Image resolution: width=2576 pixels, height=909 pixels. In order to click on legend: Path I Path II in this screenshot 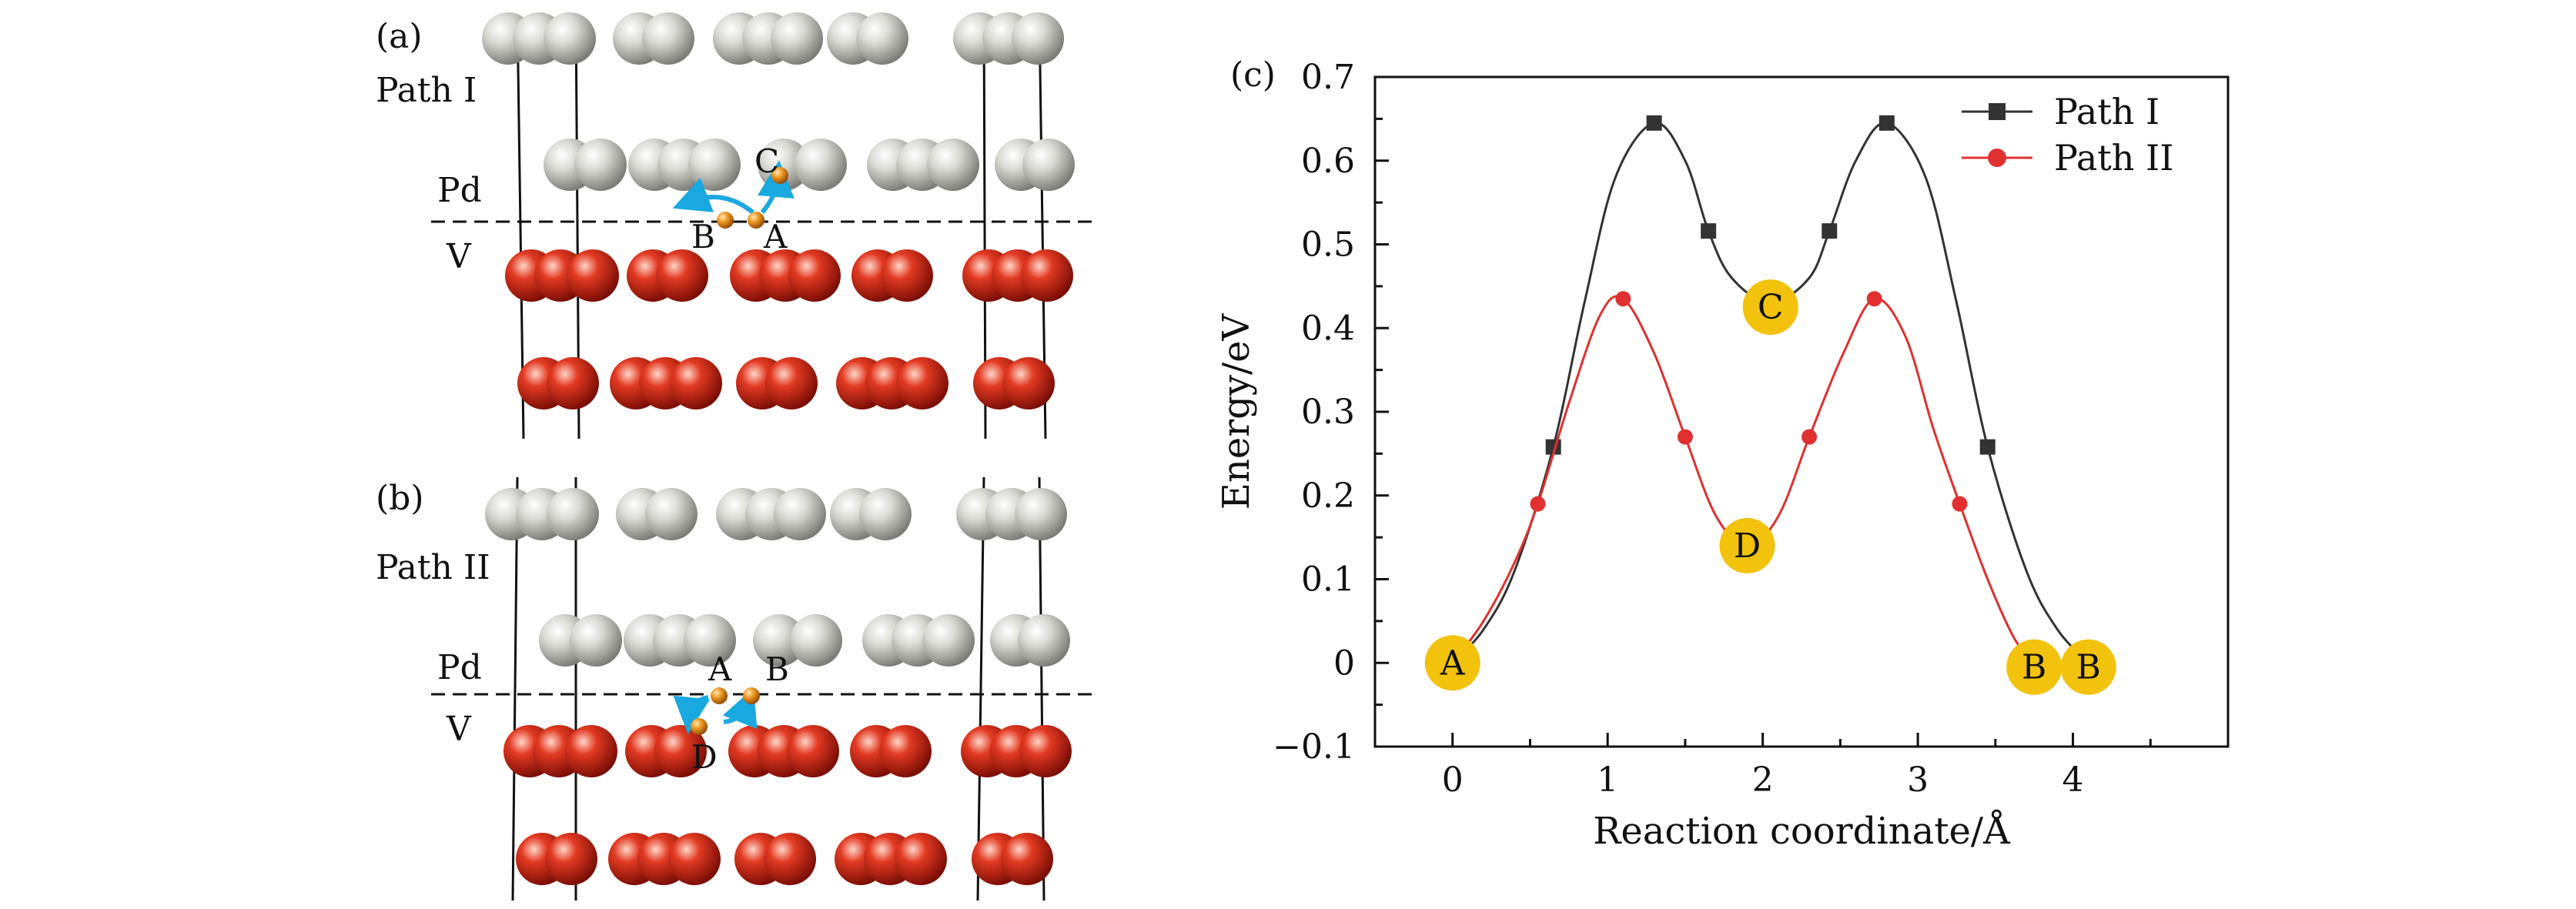, I will do `click(2067, 135)`.